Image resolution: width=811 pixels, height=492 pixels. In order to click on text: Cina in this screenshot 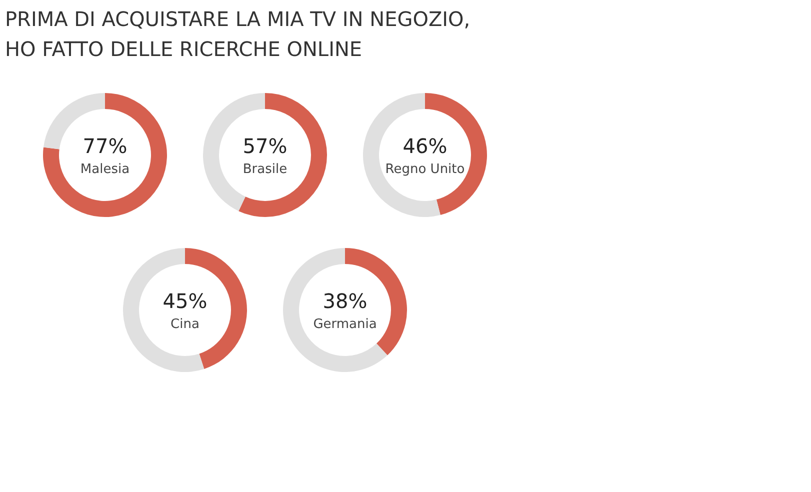, I will do `click(185, 324)`.